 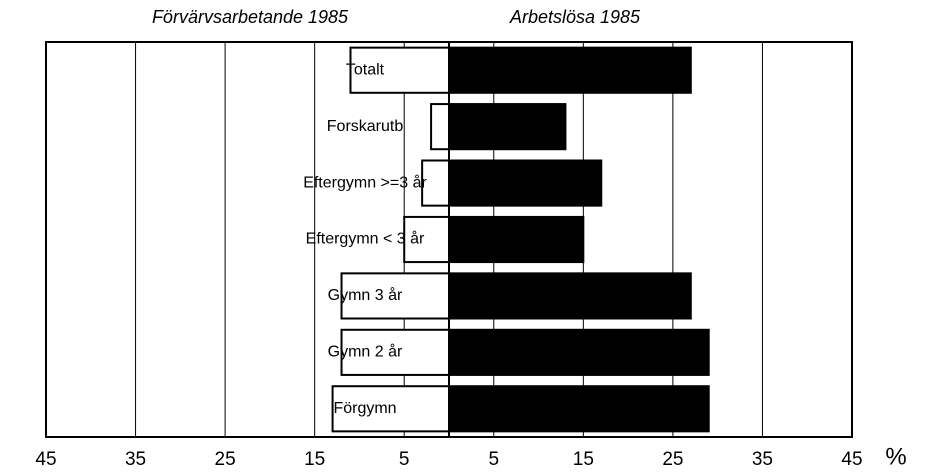 What do you see at coordinates (365, 239) in the screenshot?
I see `category-label: Eftergymn < 3 år` at bounding box center [365, 239].